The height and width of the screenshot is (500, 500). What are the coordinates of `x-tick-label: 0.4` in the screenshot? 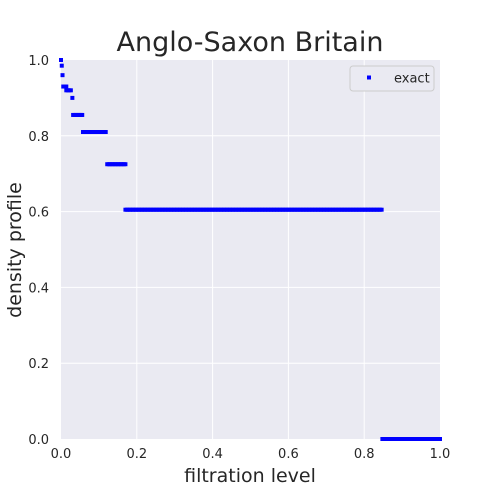 It's located at (212, 454).